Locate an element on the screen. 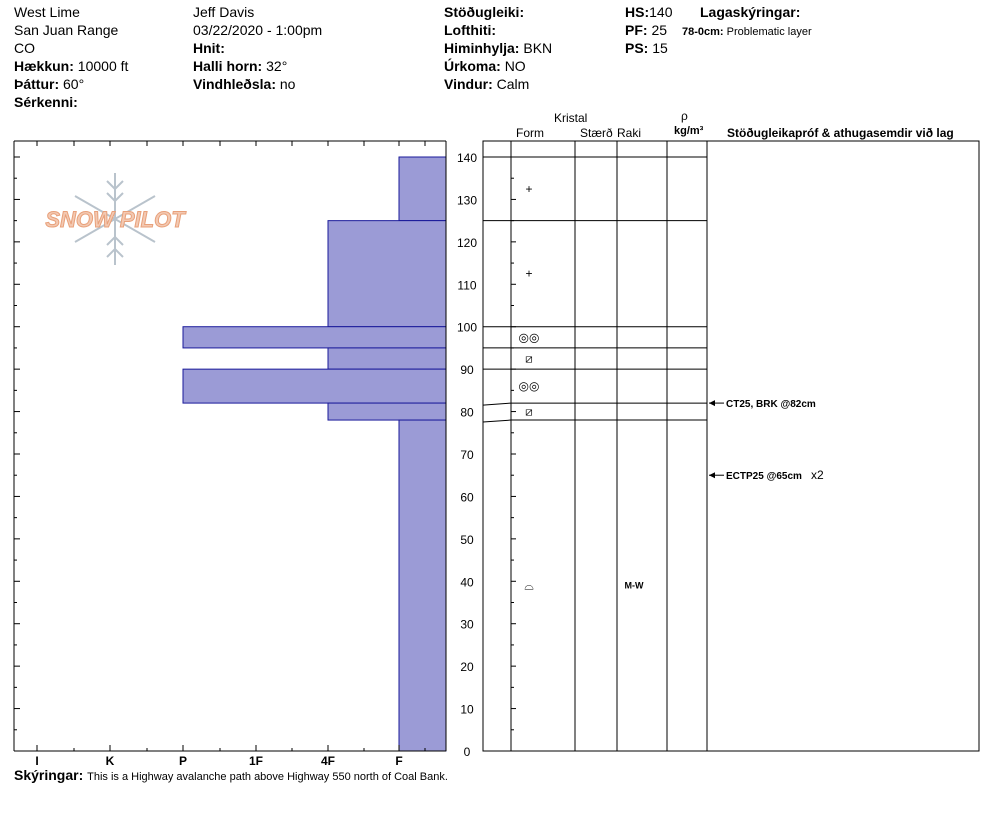  density-unit-header: kg/m³ is located at coordinates (689, 131).